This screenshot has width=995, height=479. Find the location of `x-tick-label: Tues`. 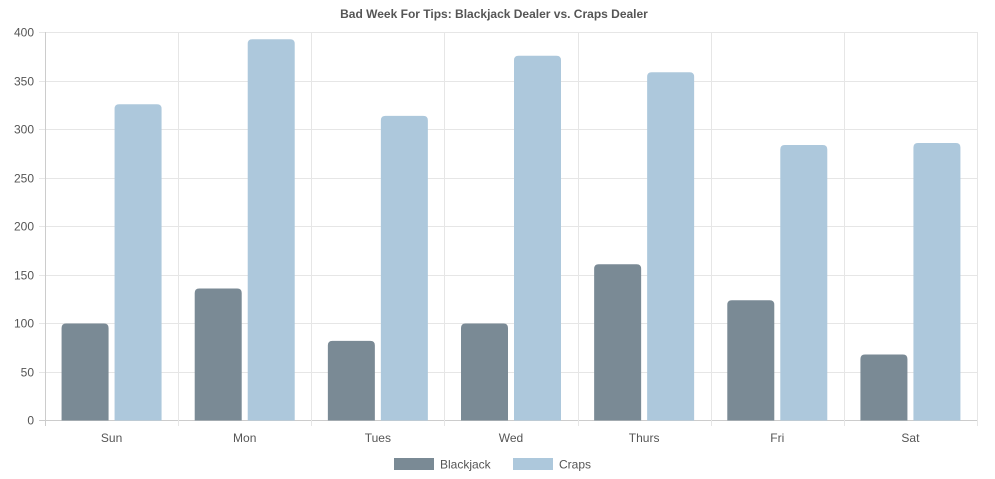

x-tick-label: Tues is located at coordinates (378, 438).